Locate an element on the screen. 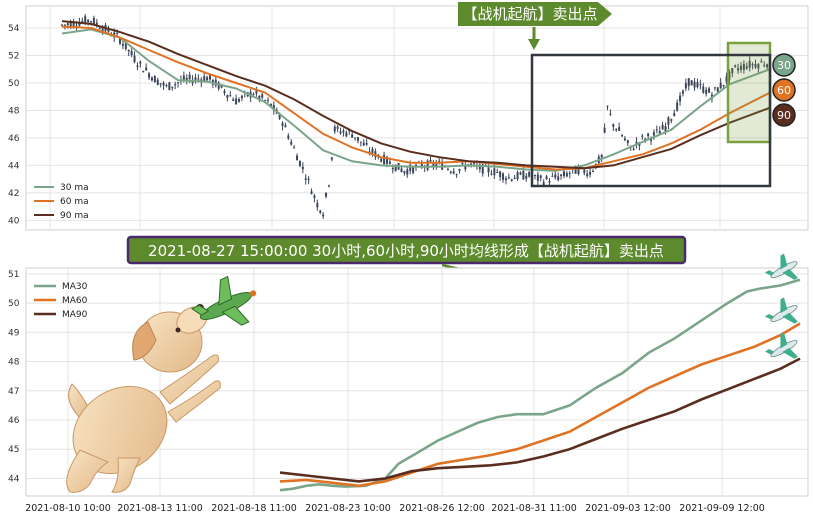  bottom-x-tick-label: 2021-09-03 12:00 is located at coordinates (628, 508).